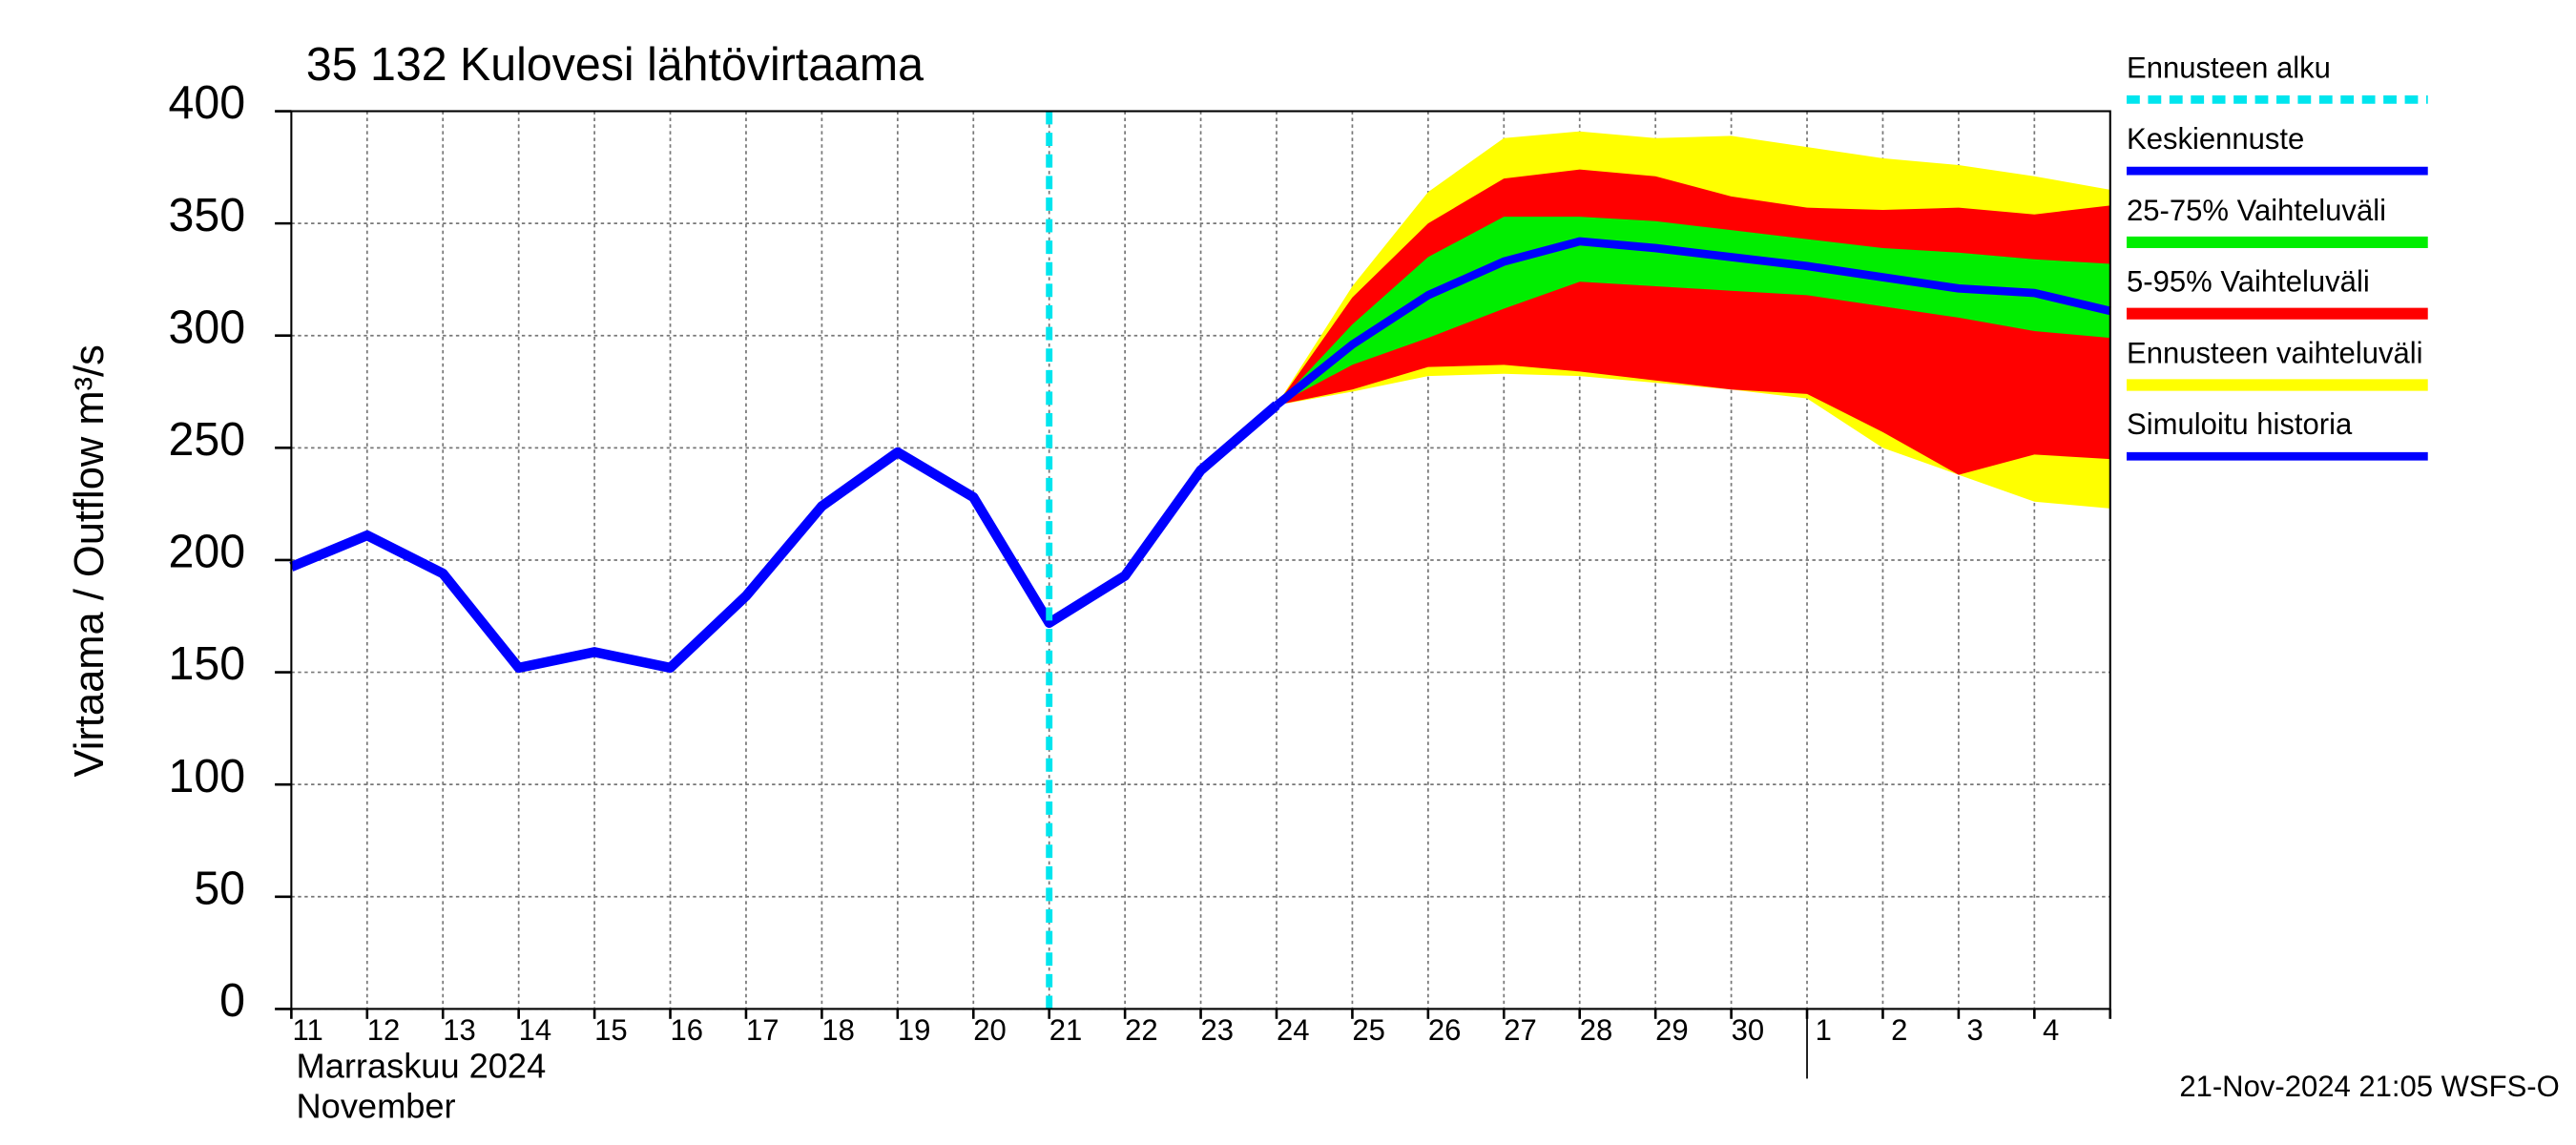  What do you see at coordinates (1293, 1030) in the screenshot?
I see `x-tick-label: 24` at bounding box center [1293, 1030].